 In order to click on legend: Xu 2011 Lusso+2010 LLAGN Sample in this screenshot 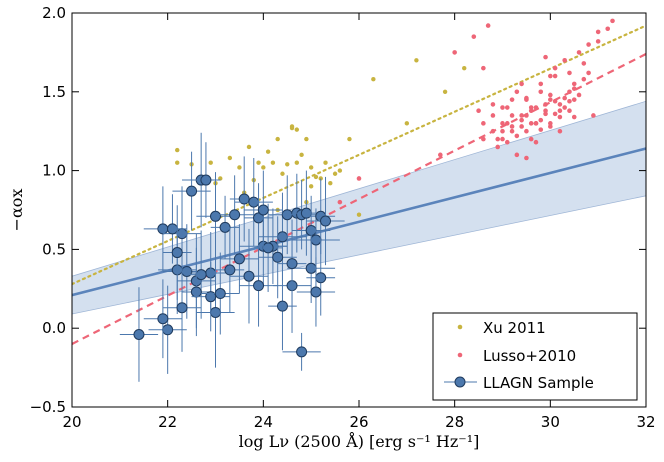, I will do `click(535, 356)`.